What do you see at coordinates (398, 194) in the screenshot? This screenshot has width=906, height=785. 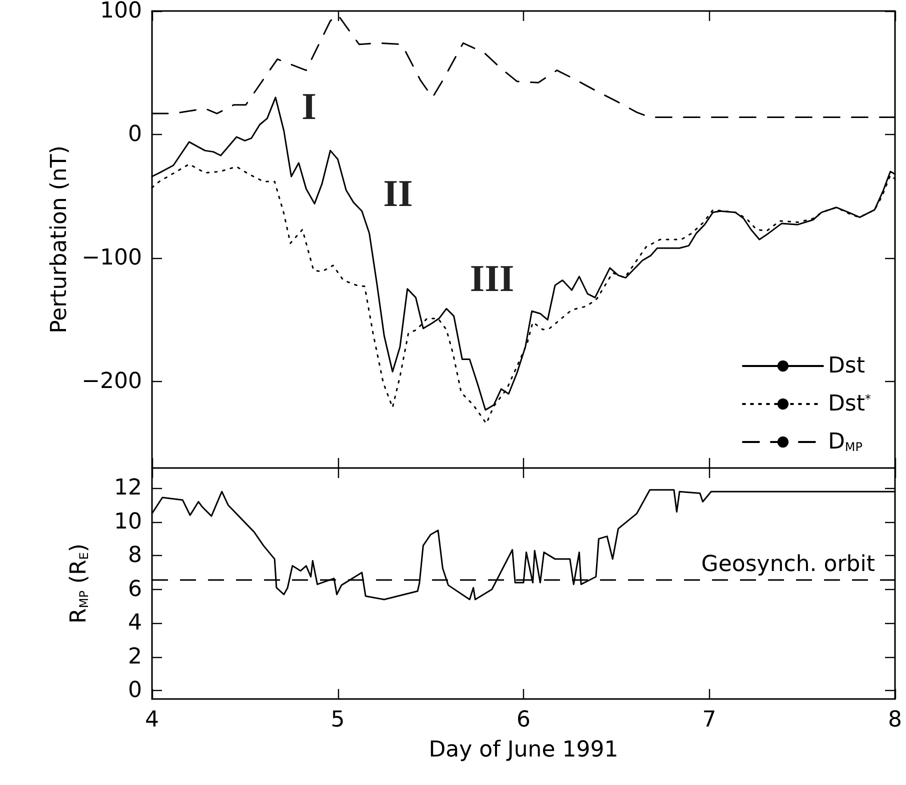 I see `annotation: II` at bounding box center [398, 194].